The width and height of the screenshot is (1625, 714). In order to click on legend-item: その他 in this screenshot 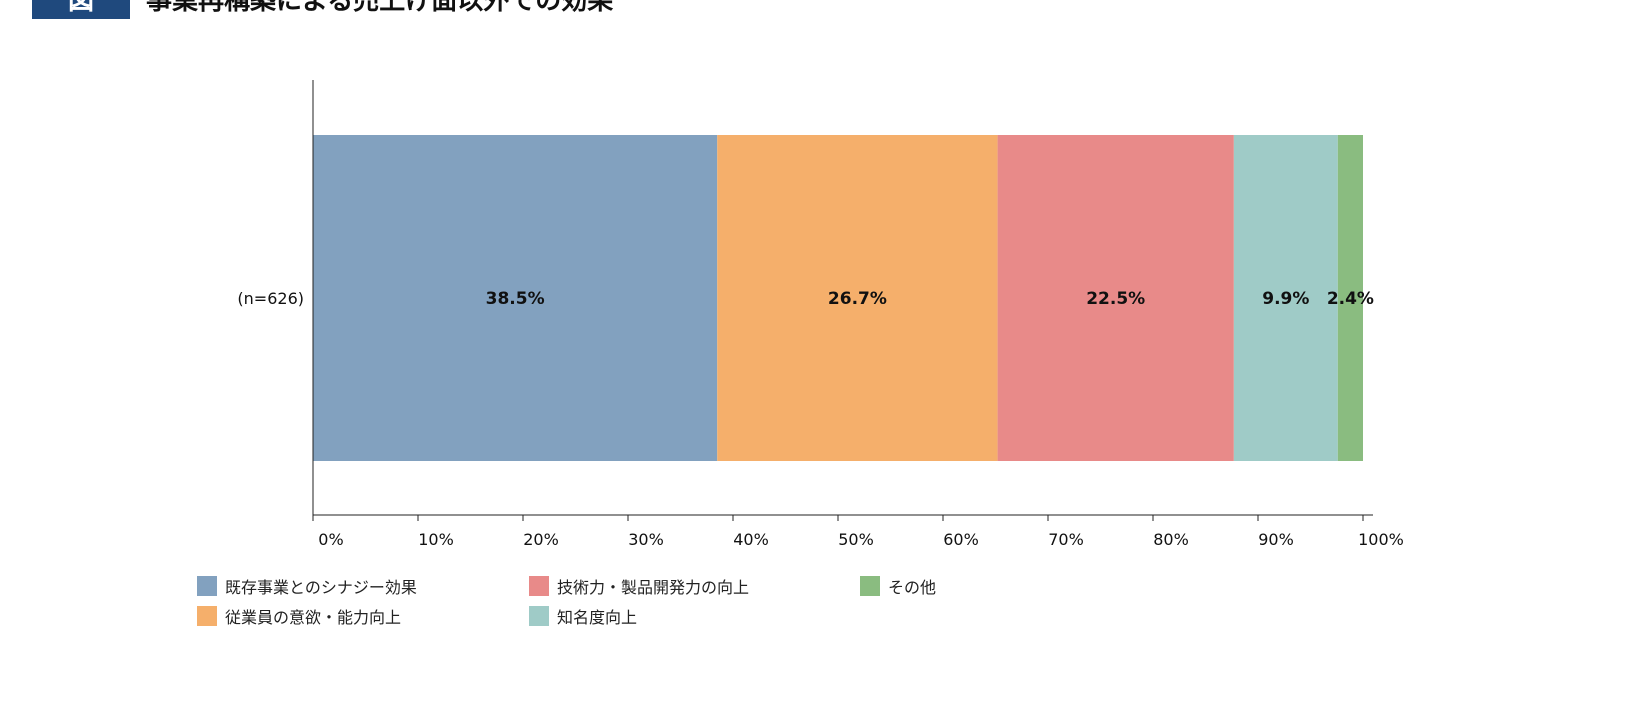, I will do `click(898, 586)`.